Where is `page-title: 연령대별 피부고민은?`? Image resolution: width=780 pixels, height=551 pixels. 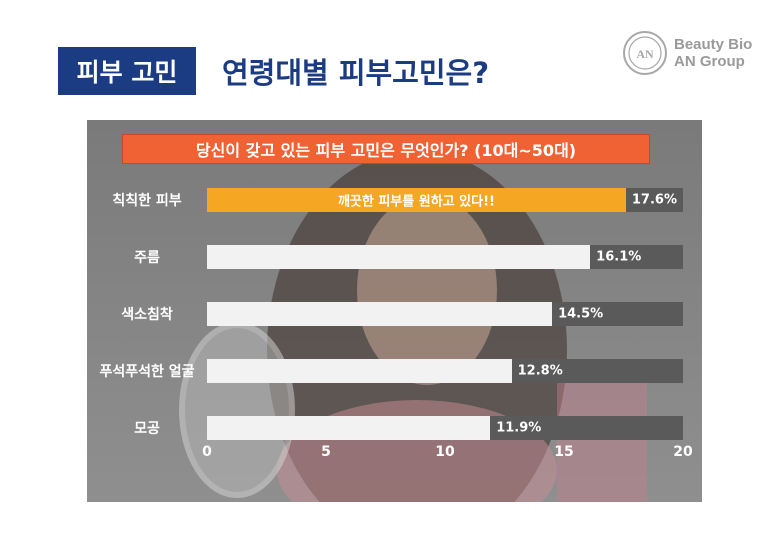
page-title: 연령대별 피부고민은? is located at coordinates (356, 73).